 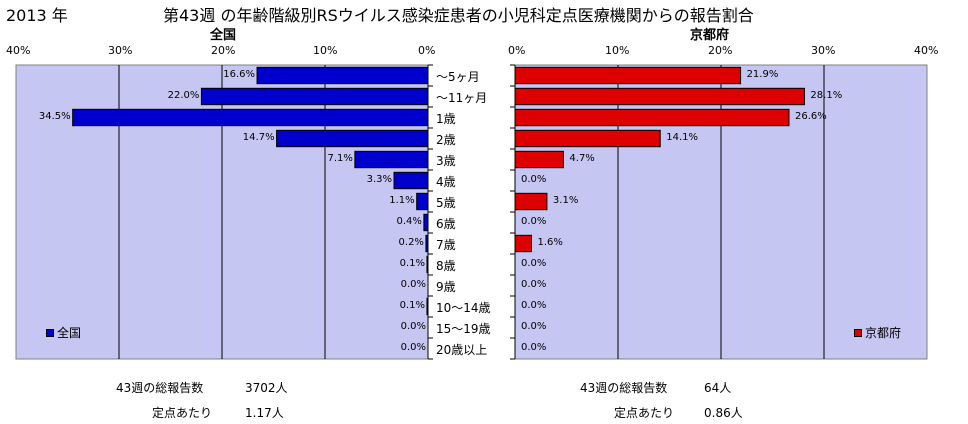 What do you see at coordinates (402, 200) in the screenshot?
I see `national-value-label: 1.1%` at bounding box center [402, 200].